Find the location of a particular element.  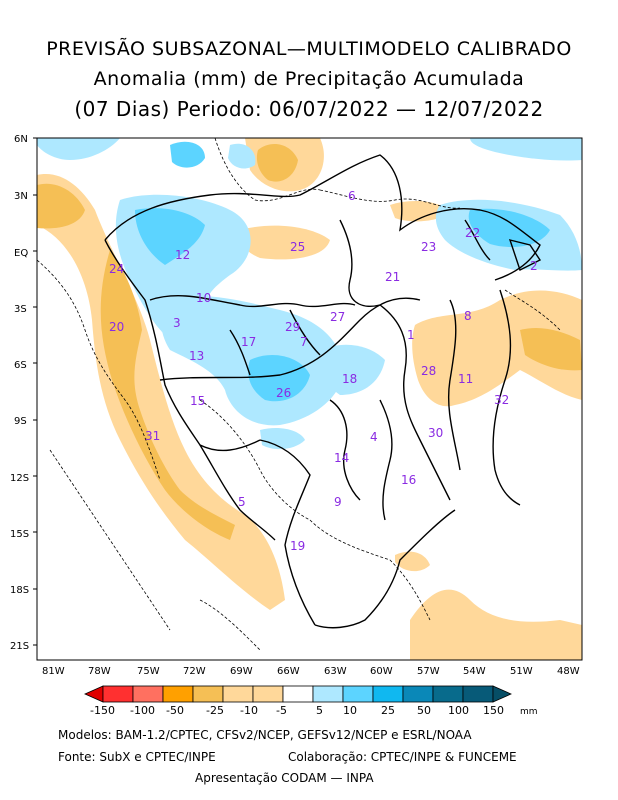

lon-label: 48W is located at coordinates (568, 671).